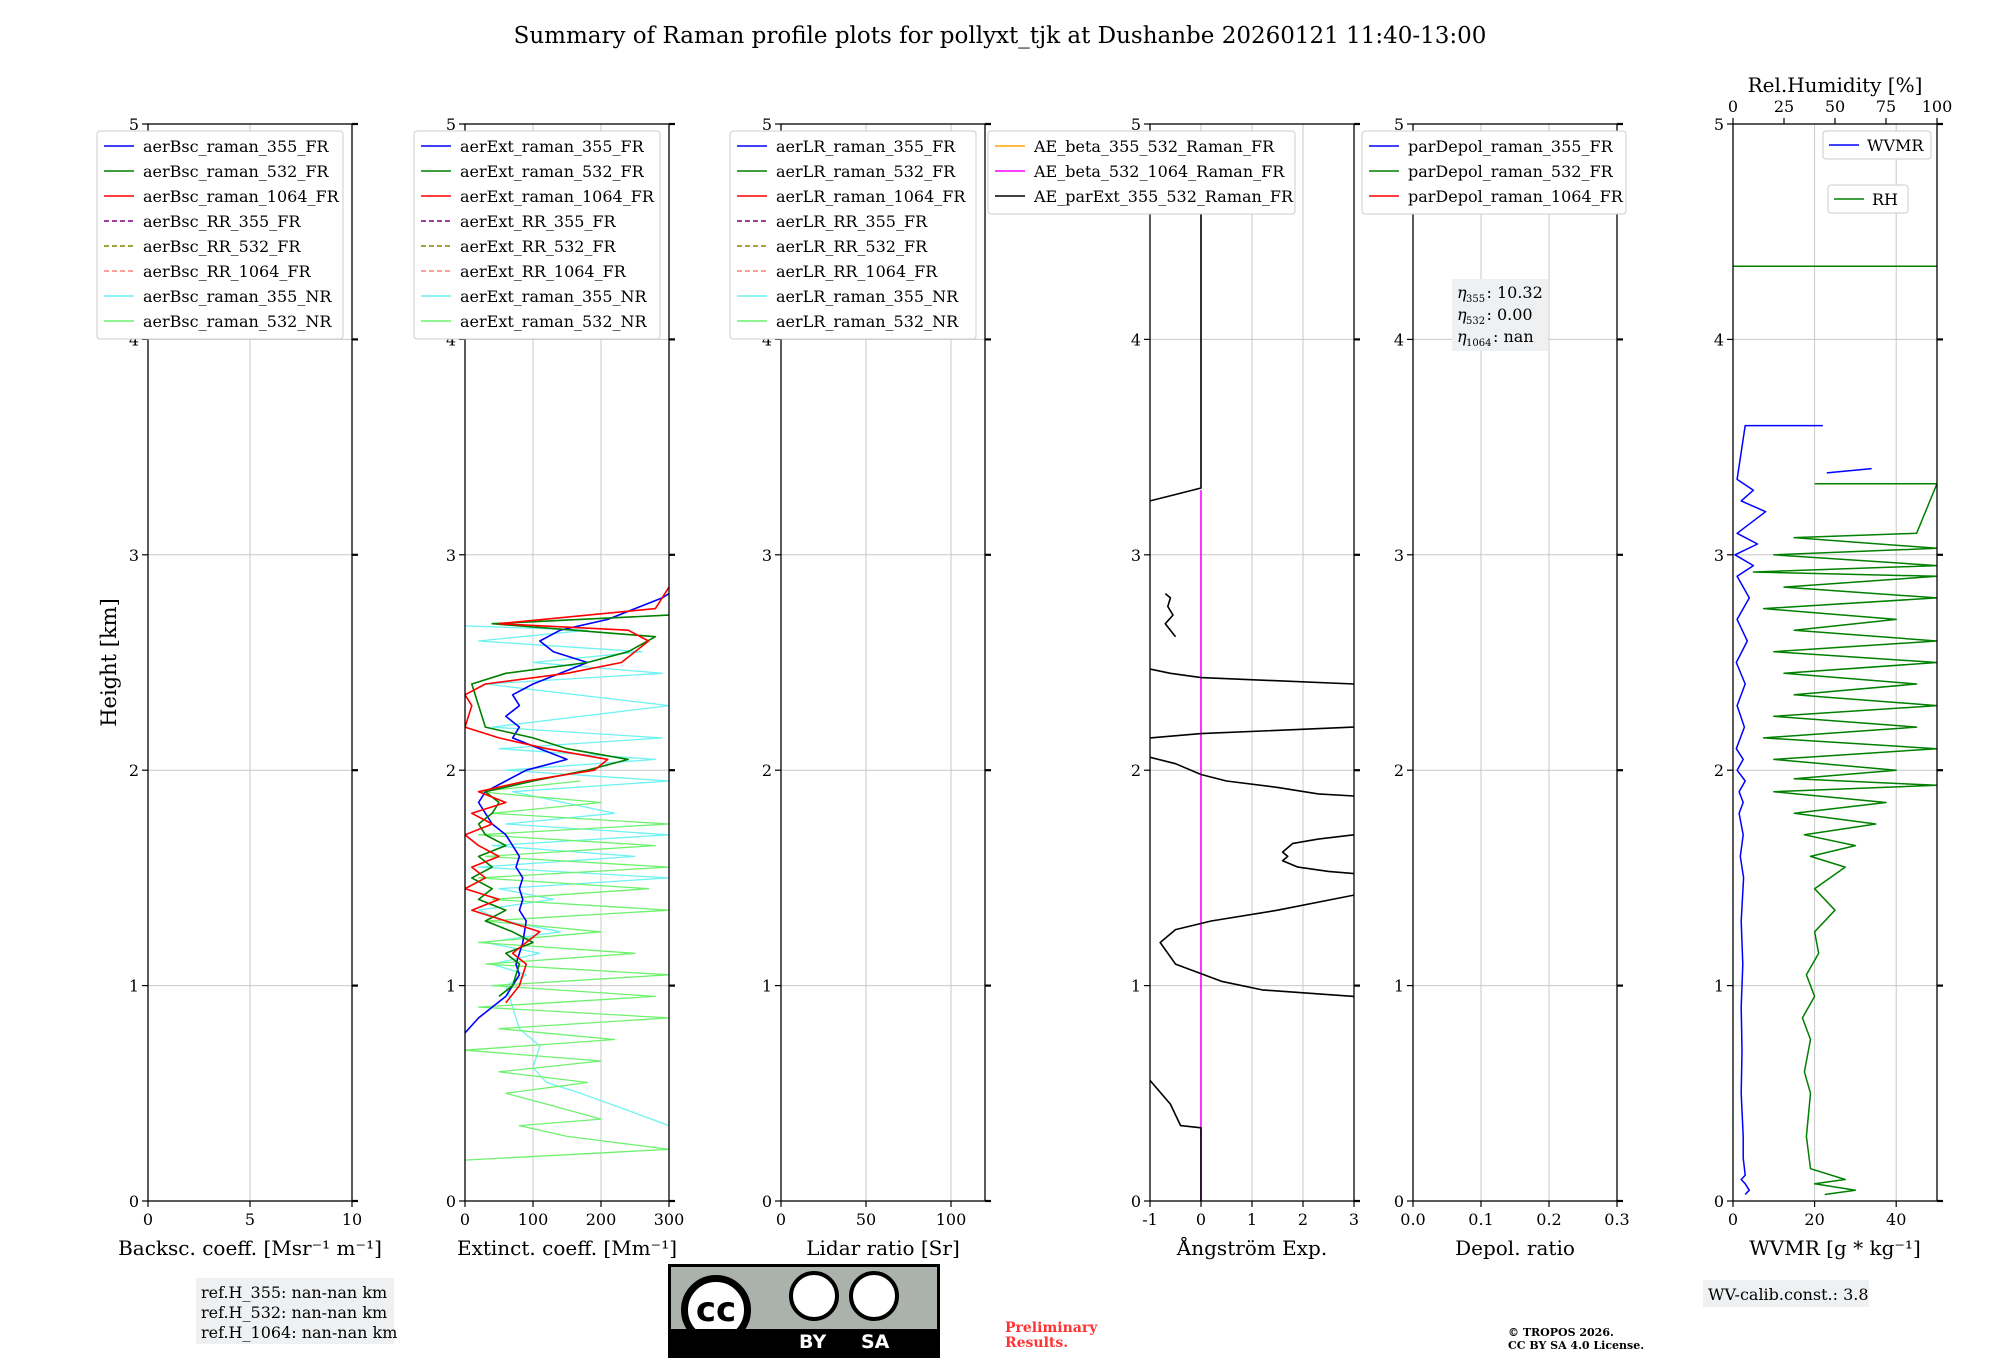 Image resolution: width=2000 pixels, height=1360 pixels. I want to click on legend-label: parDepol_raman_532_FR, so click(1511, 171).